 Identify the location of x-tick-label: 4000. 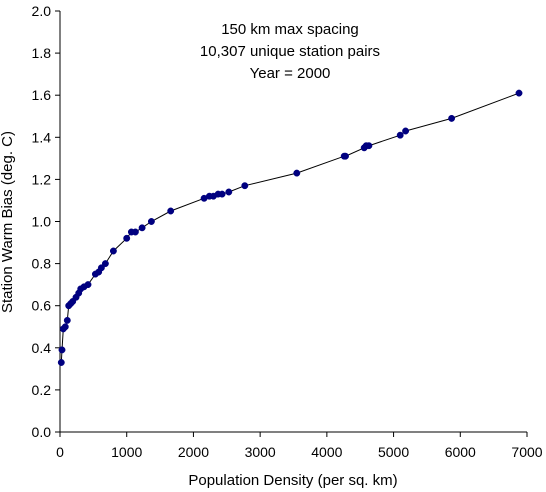
(326, 452).